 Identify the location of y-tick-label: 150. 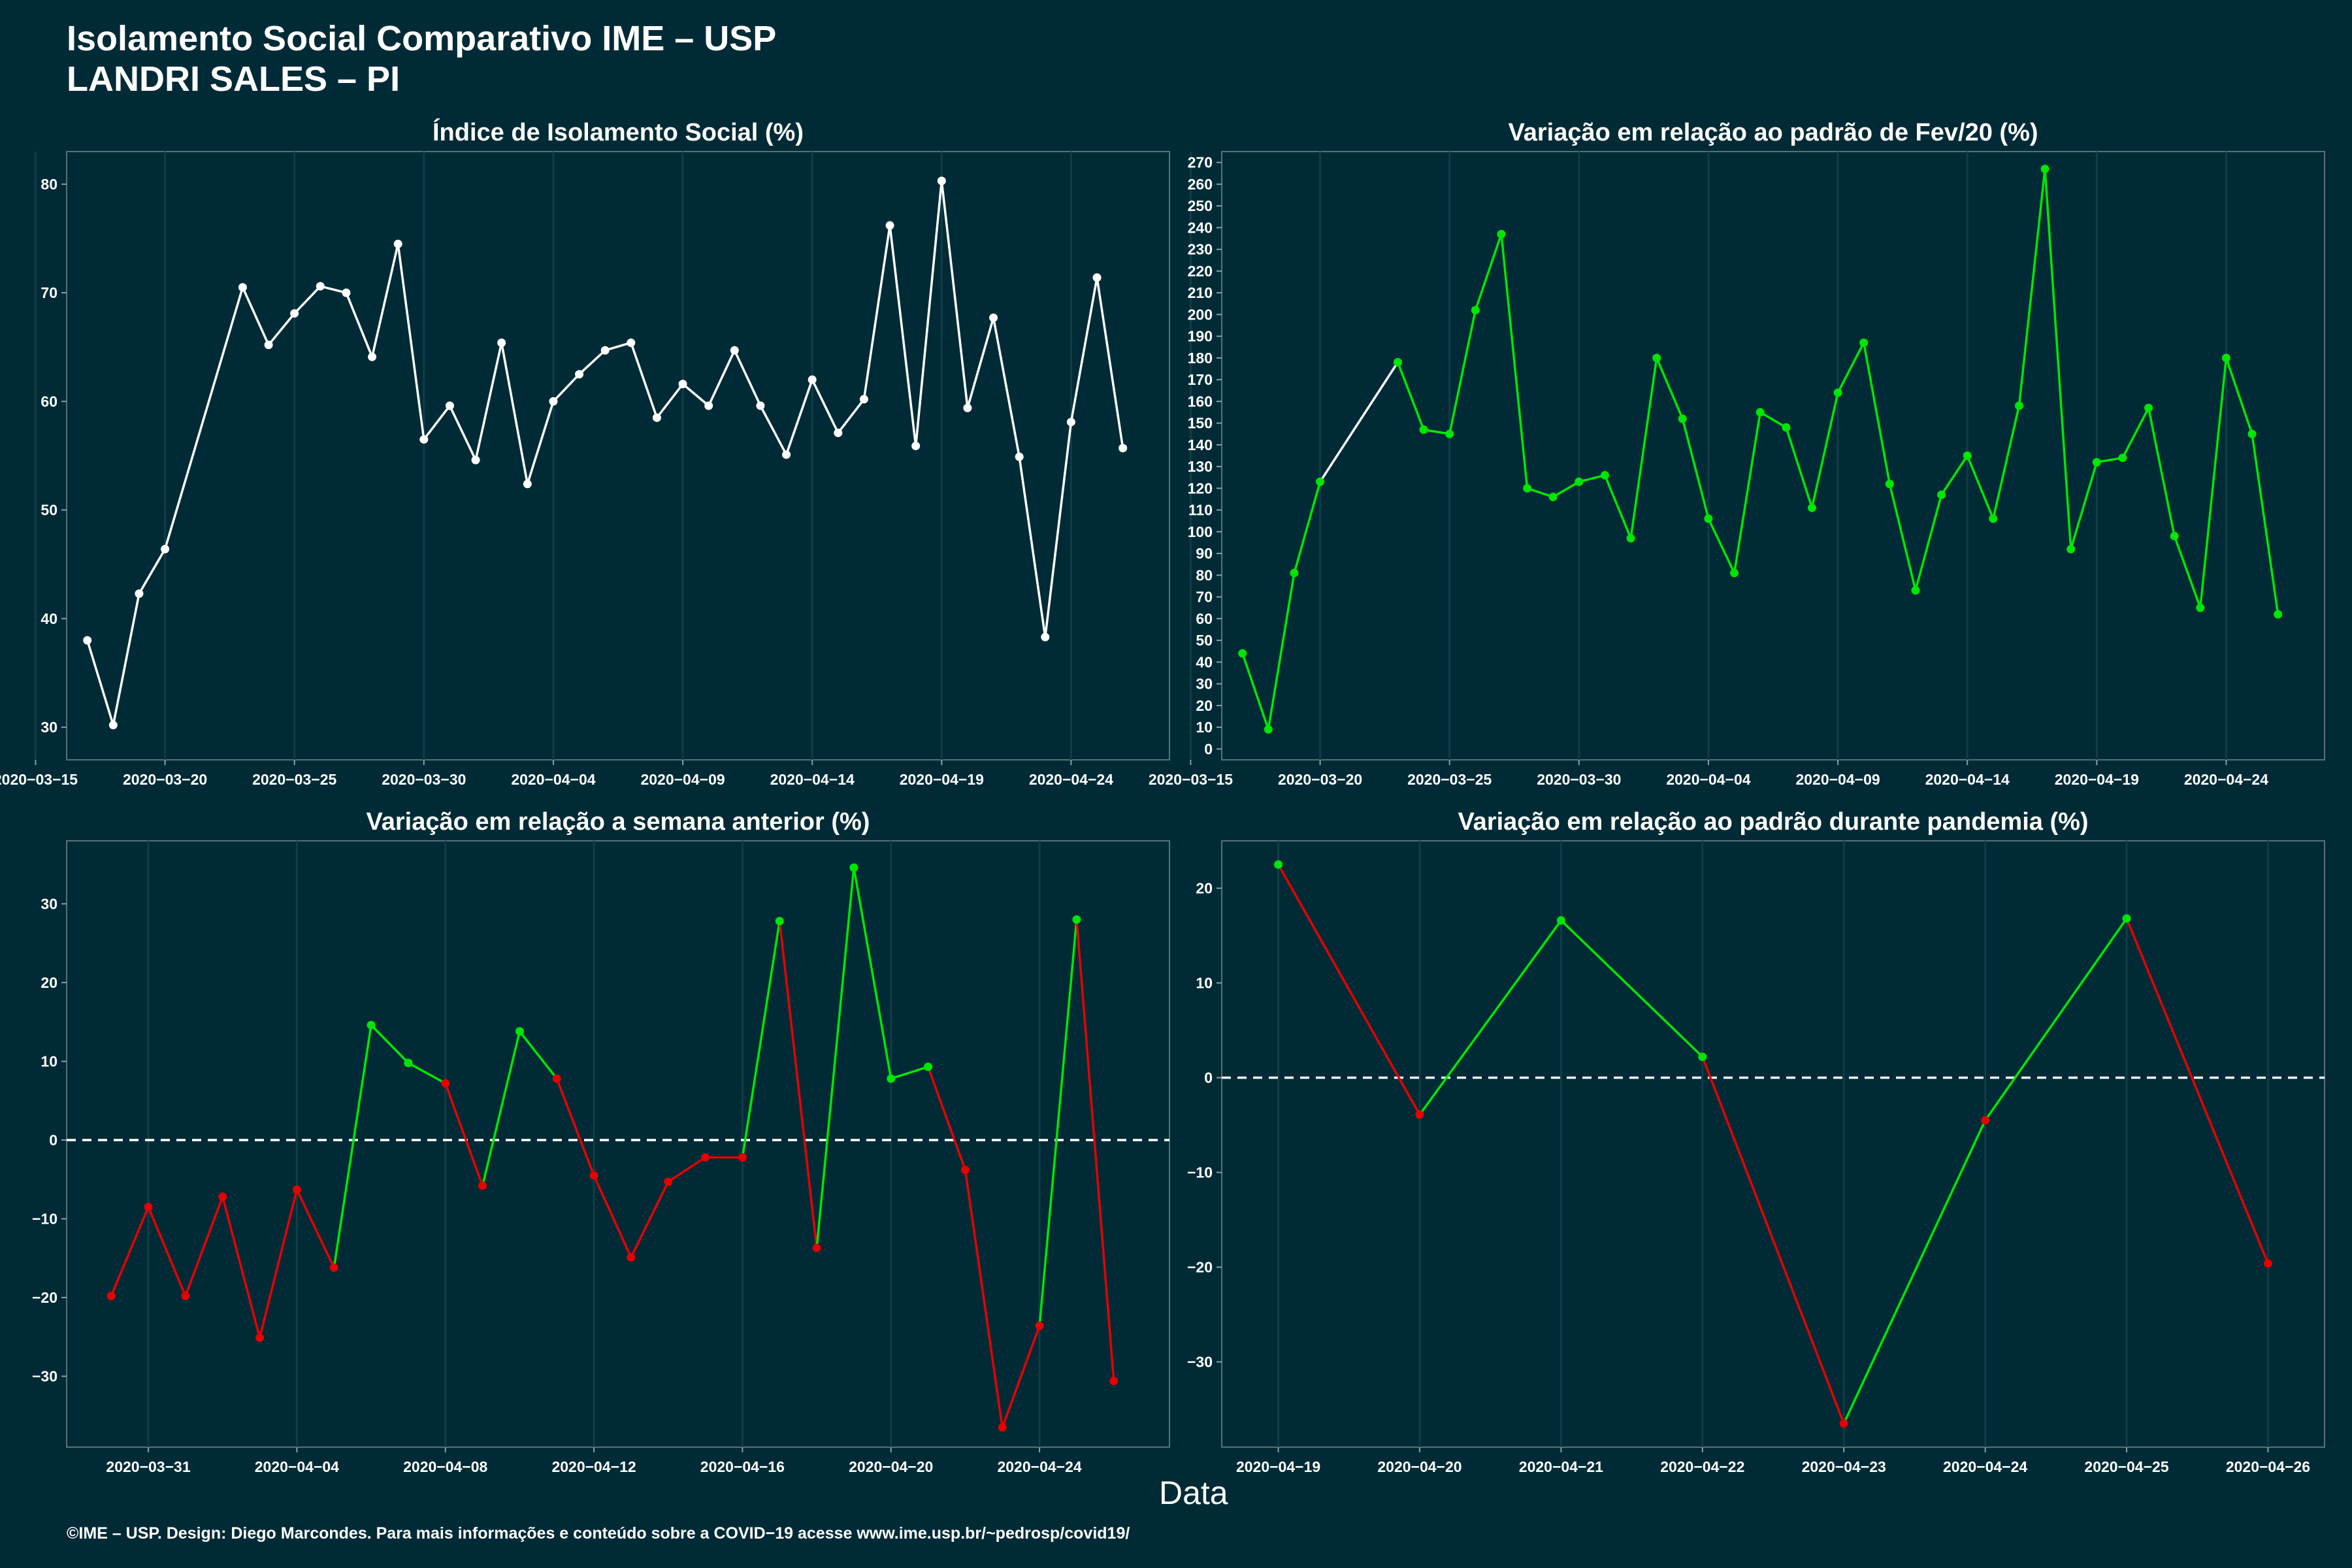
(1200, 423).